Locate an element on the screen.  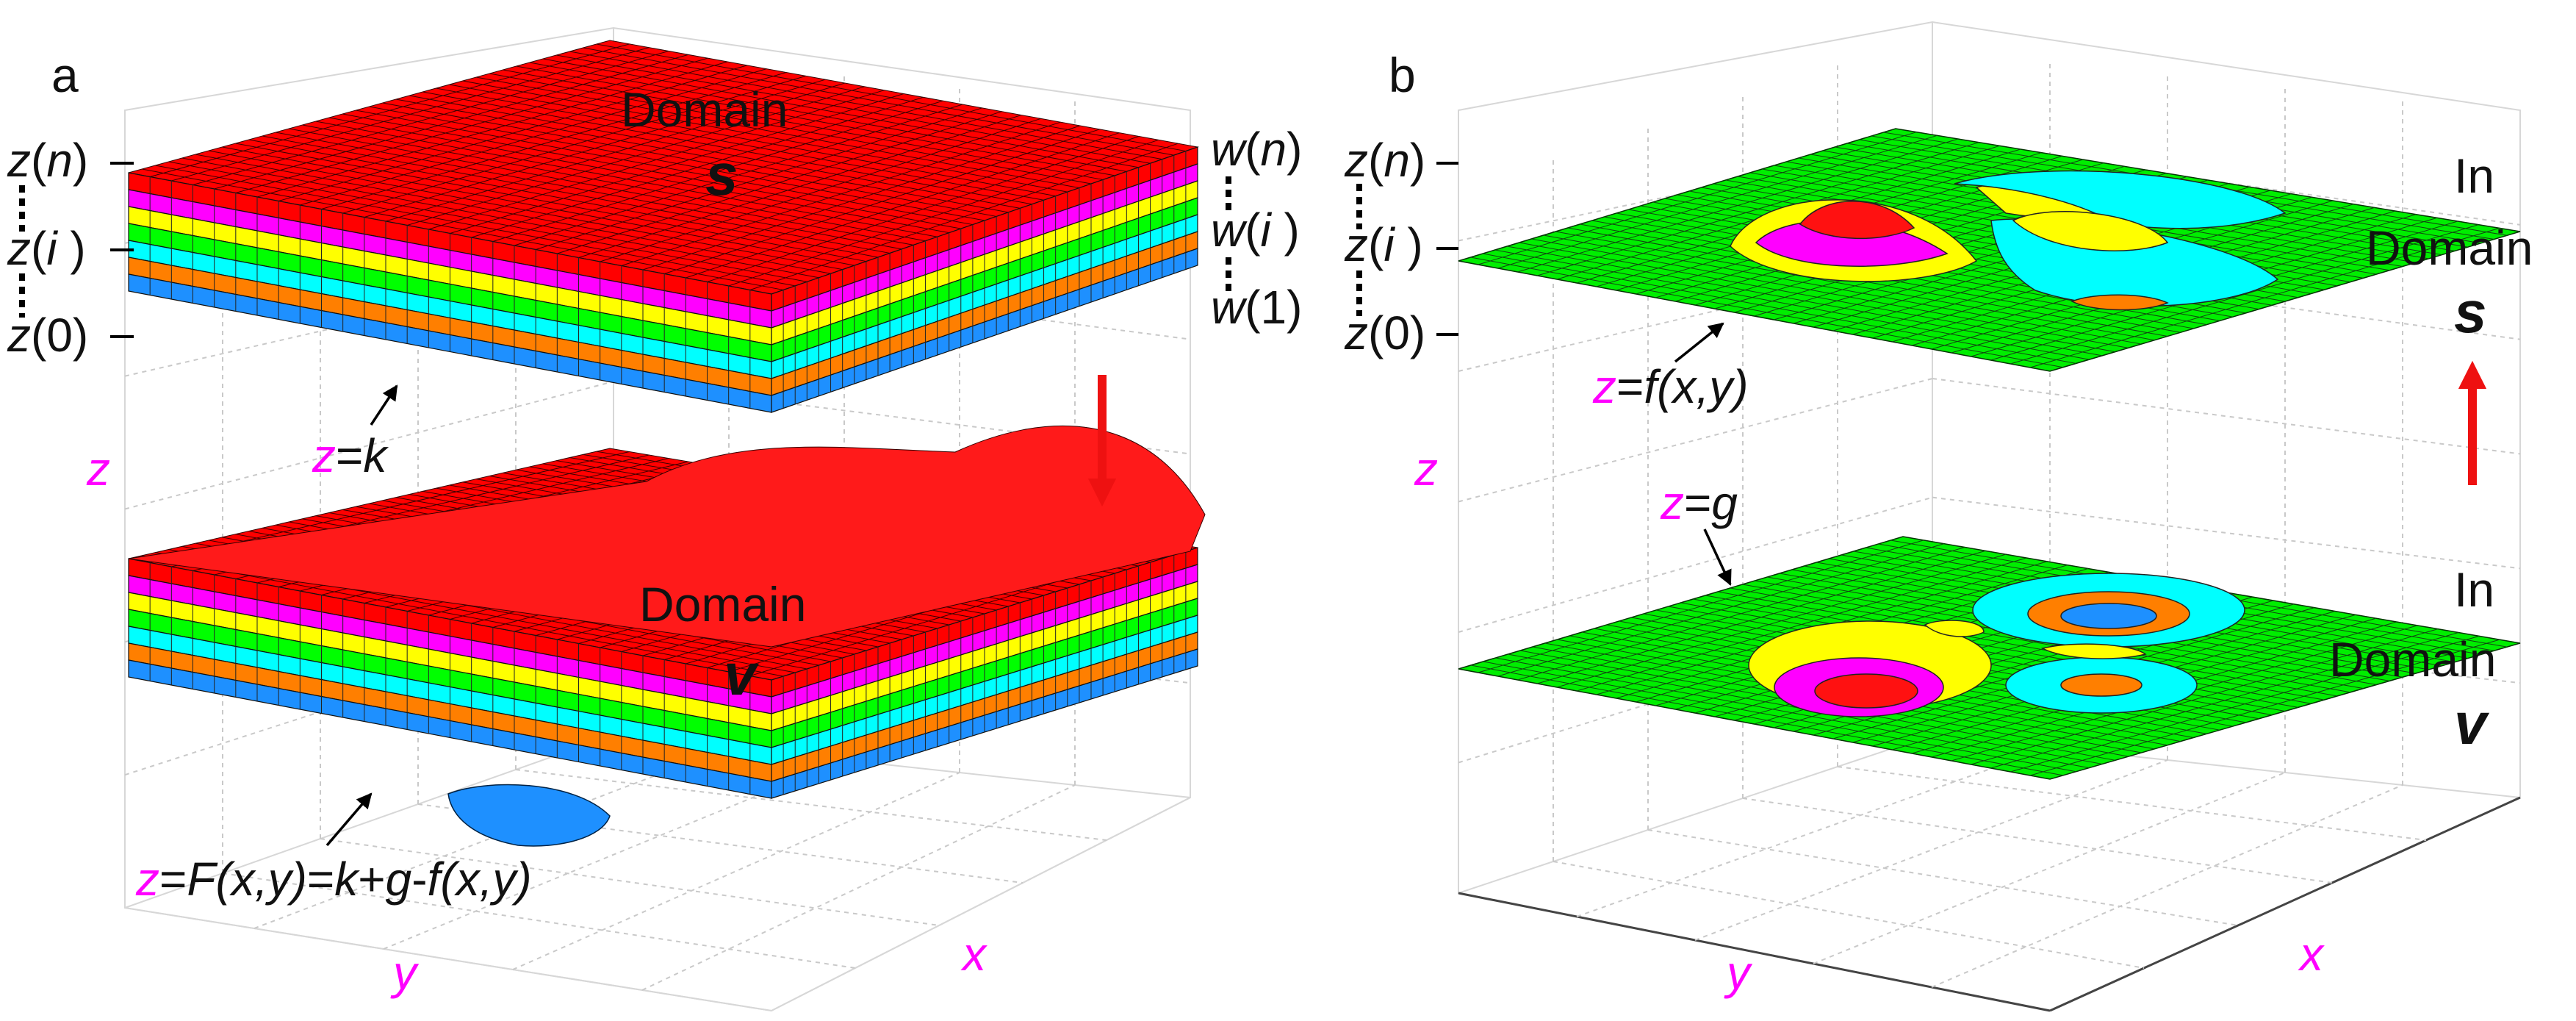
svg-text: w(1) is located at coordinates (1256, 307).